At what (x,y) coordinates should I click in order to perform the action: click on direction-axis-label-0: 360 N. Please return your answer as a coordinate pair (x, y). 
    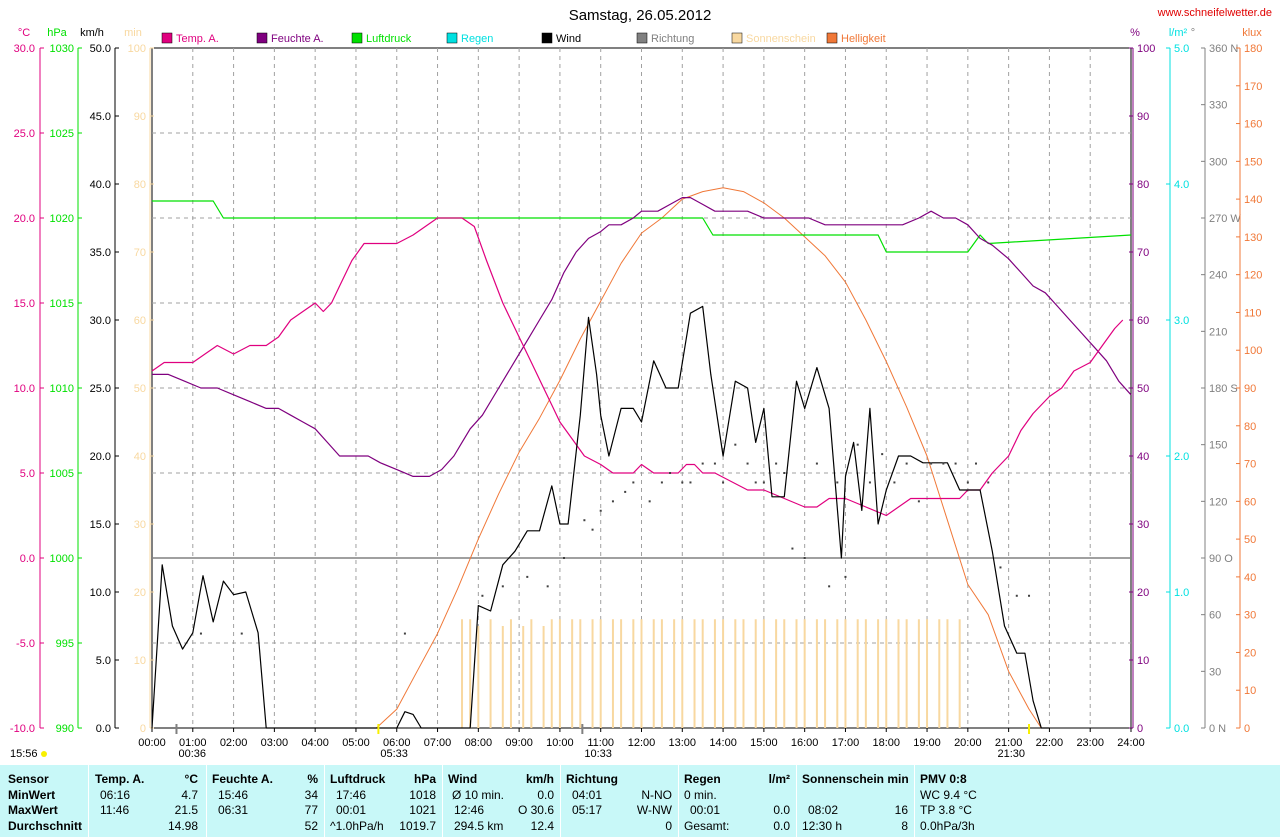
    Looking at the image, I should click on (1223, 49).